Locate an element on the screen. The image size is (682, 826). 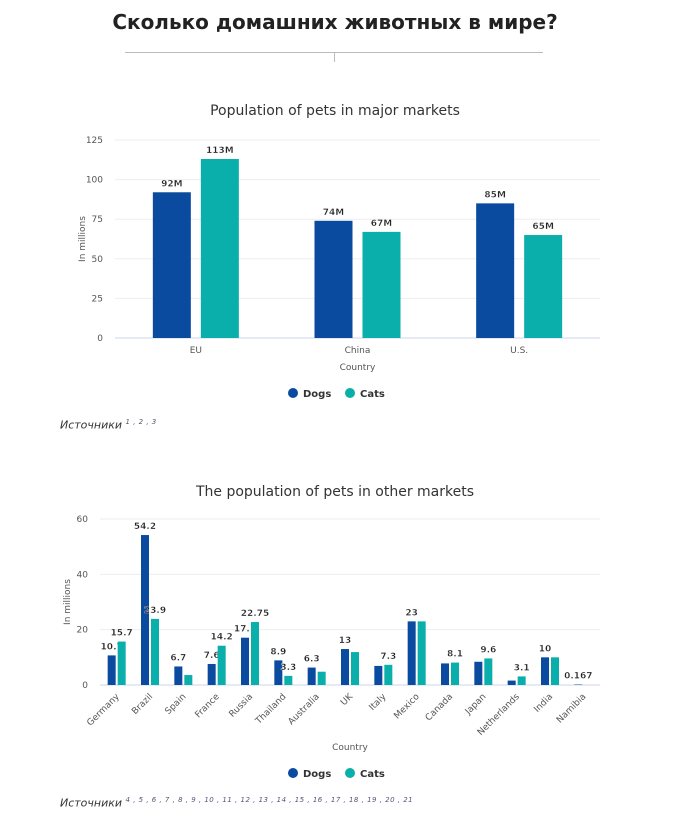
data-label: 3.3 is located at coordinates (288, 668).